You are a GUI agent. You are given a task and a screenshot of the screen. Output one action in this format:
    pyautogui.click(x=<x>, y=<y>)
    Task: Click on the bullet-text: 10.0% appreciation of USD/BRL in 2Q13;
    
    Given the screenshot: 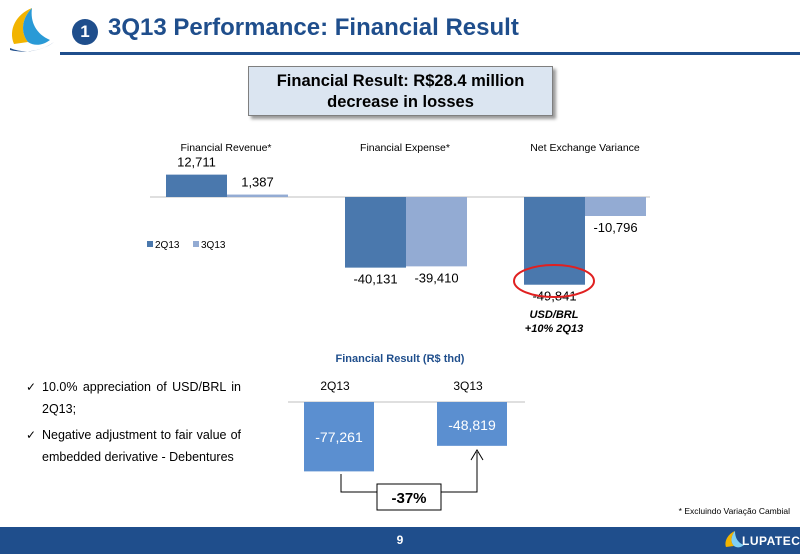 What is the action you would take?
    pyautogui.click(x=141, y=398)
    